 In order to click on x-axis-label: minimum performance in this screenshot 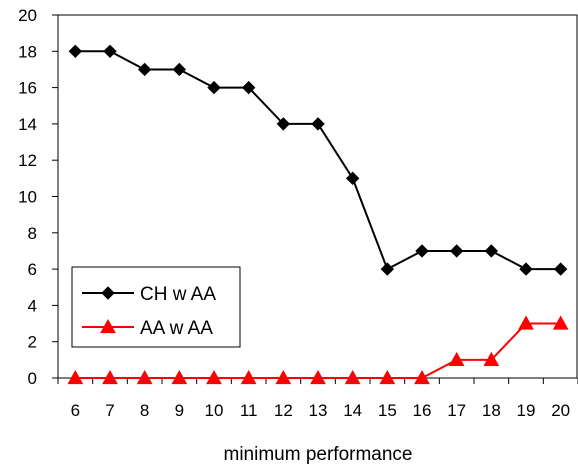, I will do `click(318, 454)`.